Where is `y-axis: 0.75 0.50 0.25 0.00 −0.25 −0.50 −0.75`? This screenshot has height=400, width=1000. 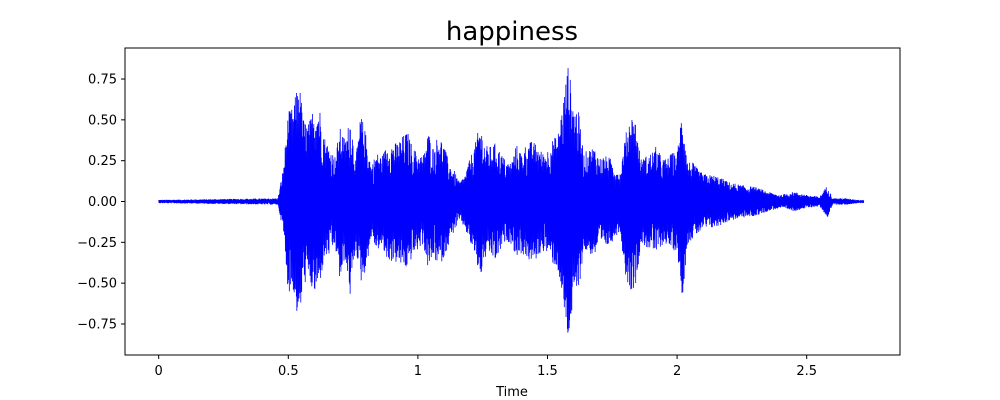
y-axis: 0.75 0.50 0.25 0.00 −0.25 −0.50 −0.75 is located at coordinates (101, 202).